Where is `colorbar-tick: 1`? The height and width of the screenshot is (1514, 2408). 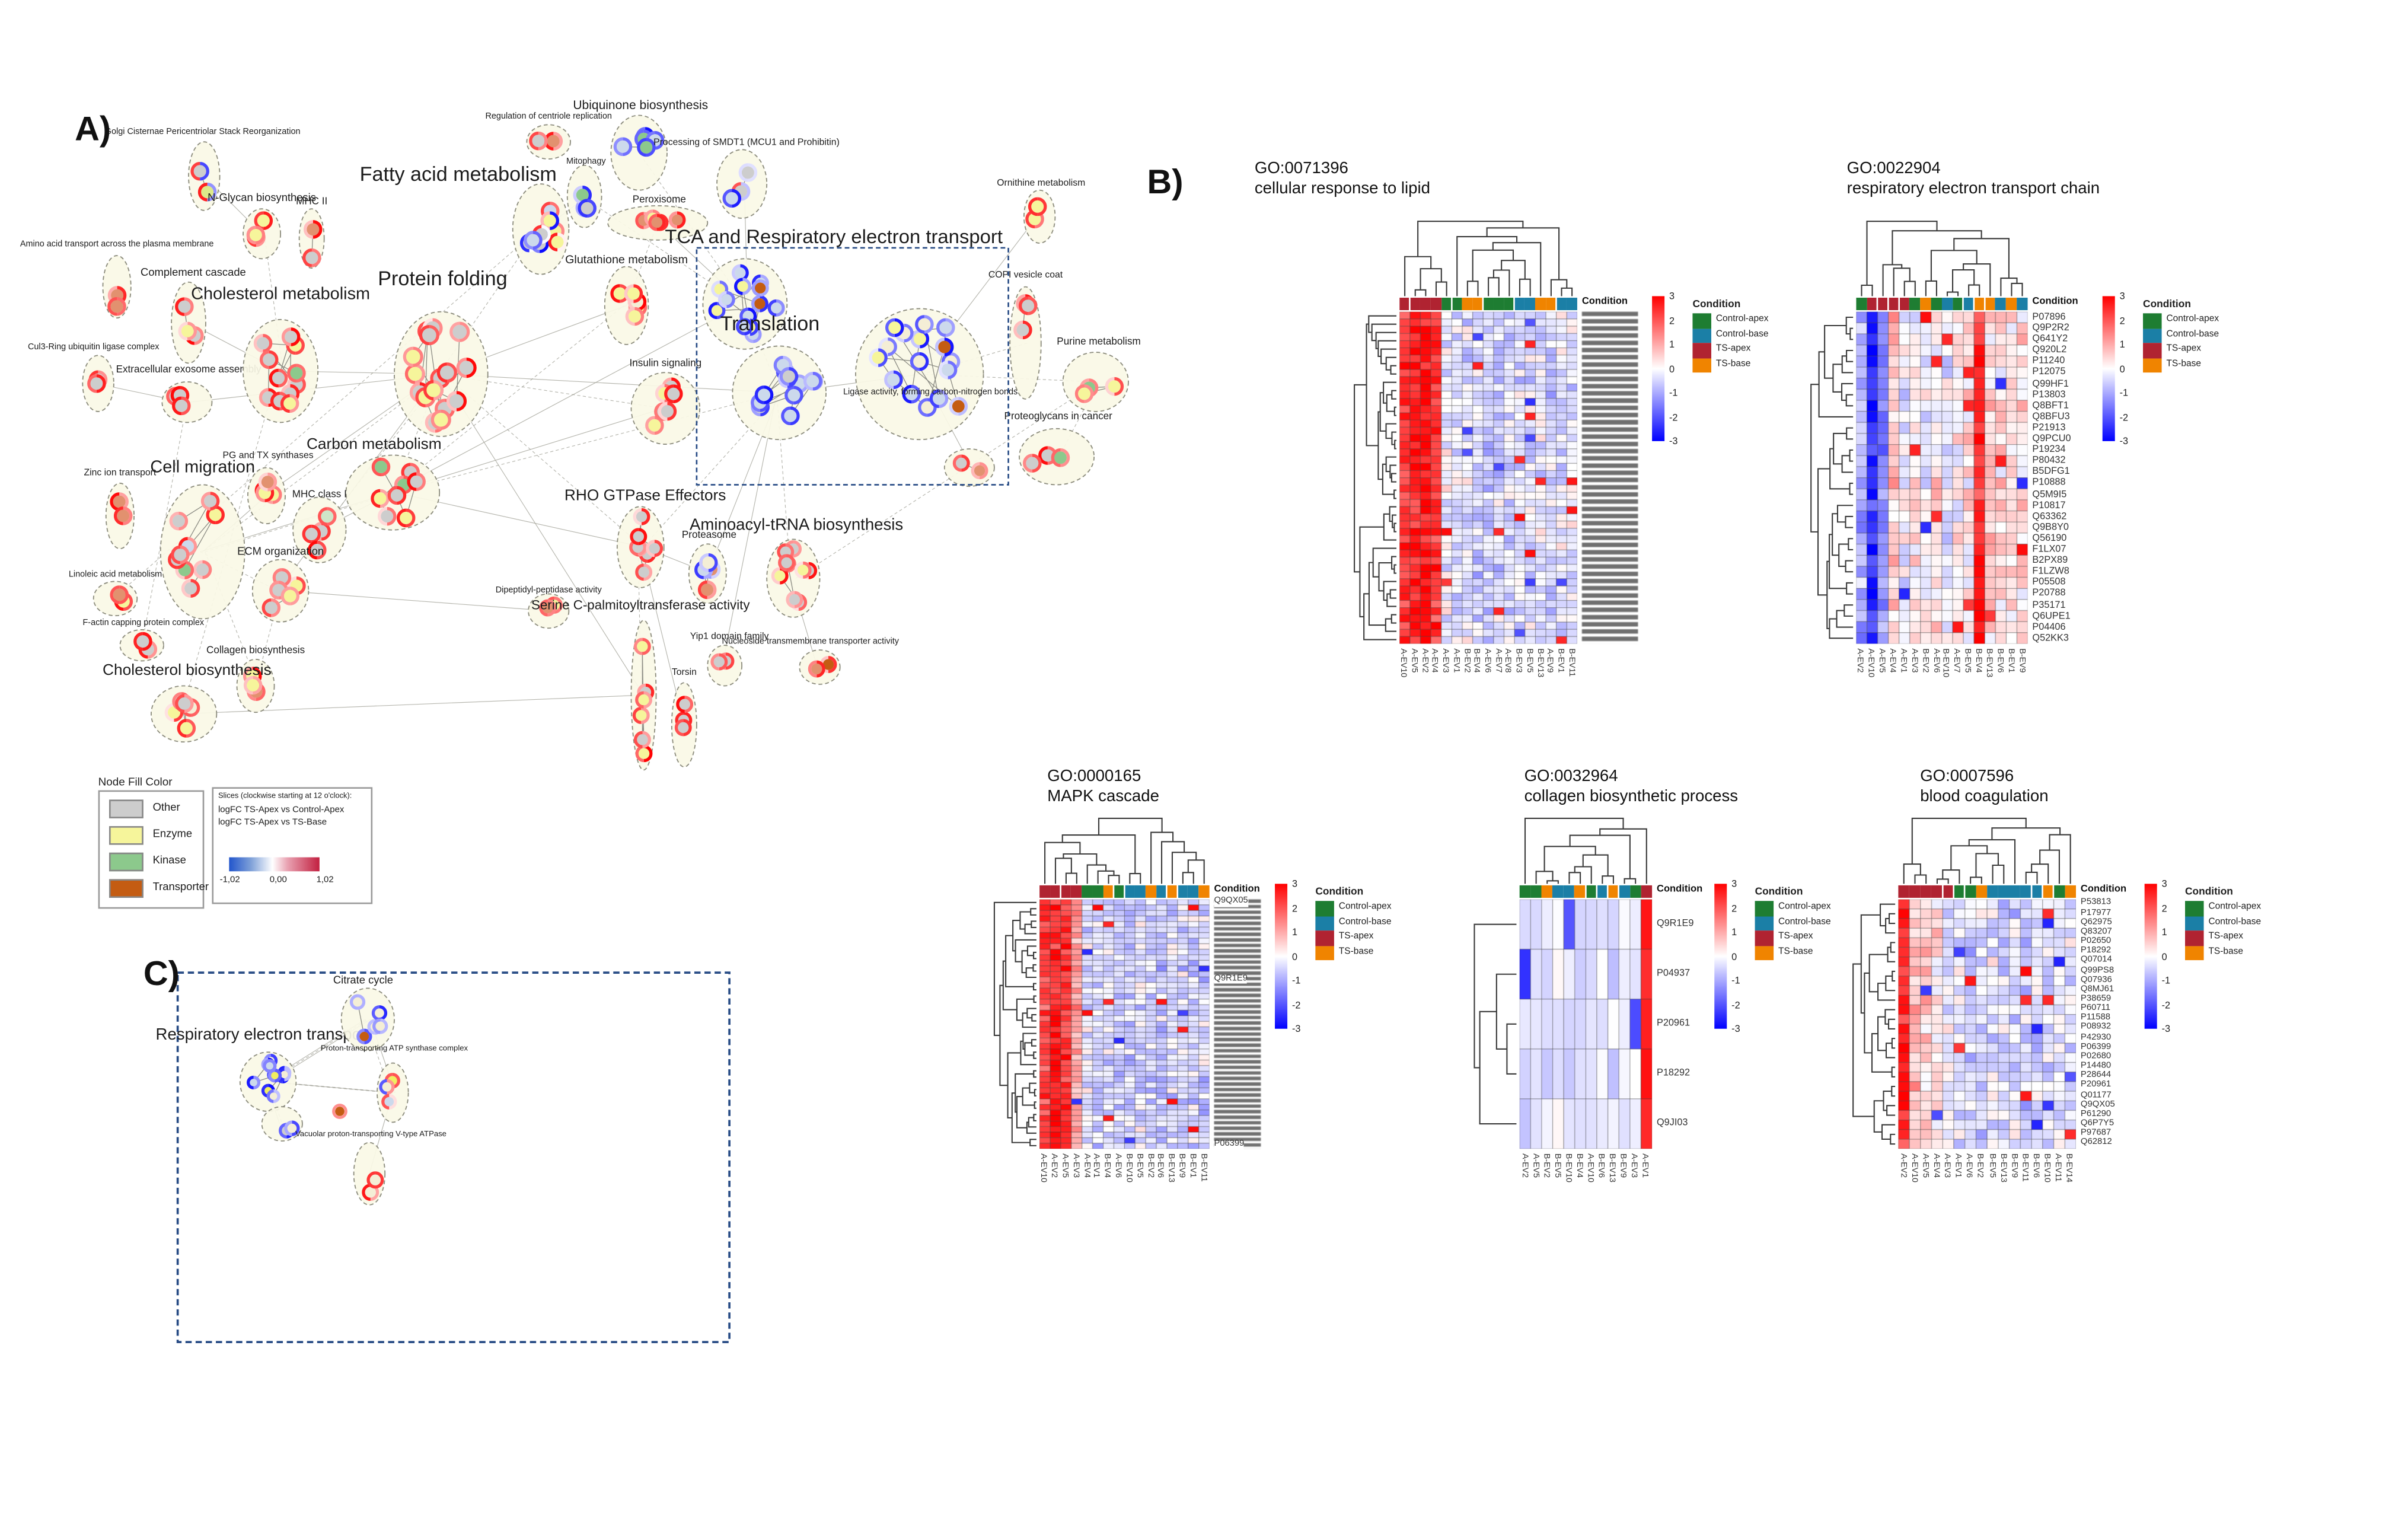 colorbar-tick: 1 is located at coordinates (2122, 345).